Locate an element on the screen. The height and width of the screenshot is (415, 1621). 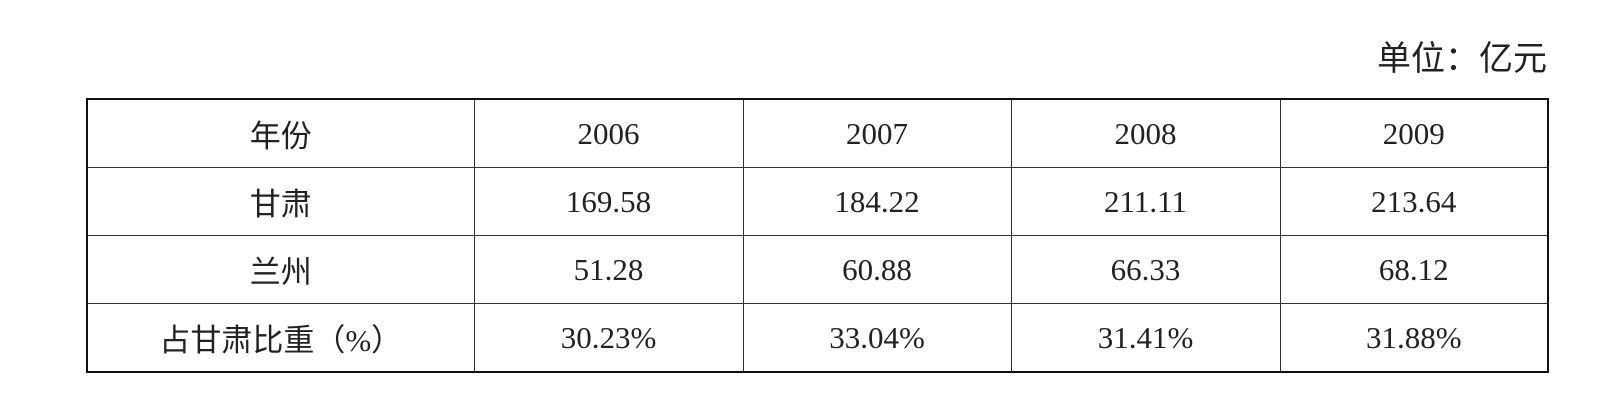
cell: 60.88 is located at coordinates (877, 269).